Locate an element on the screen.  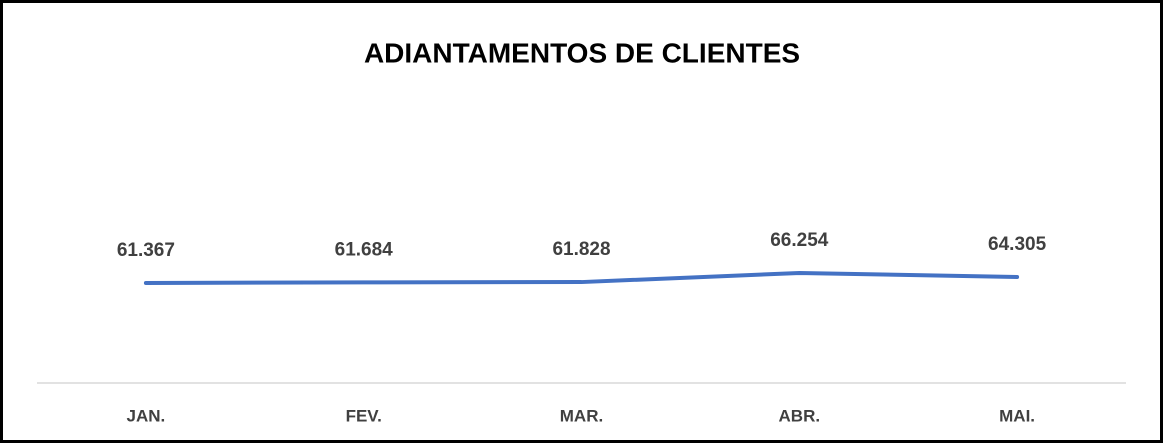
x-tick-label: ABR. is located at coordinates (800, 415).